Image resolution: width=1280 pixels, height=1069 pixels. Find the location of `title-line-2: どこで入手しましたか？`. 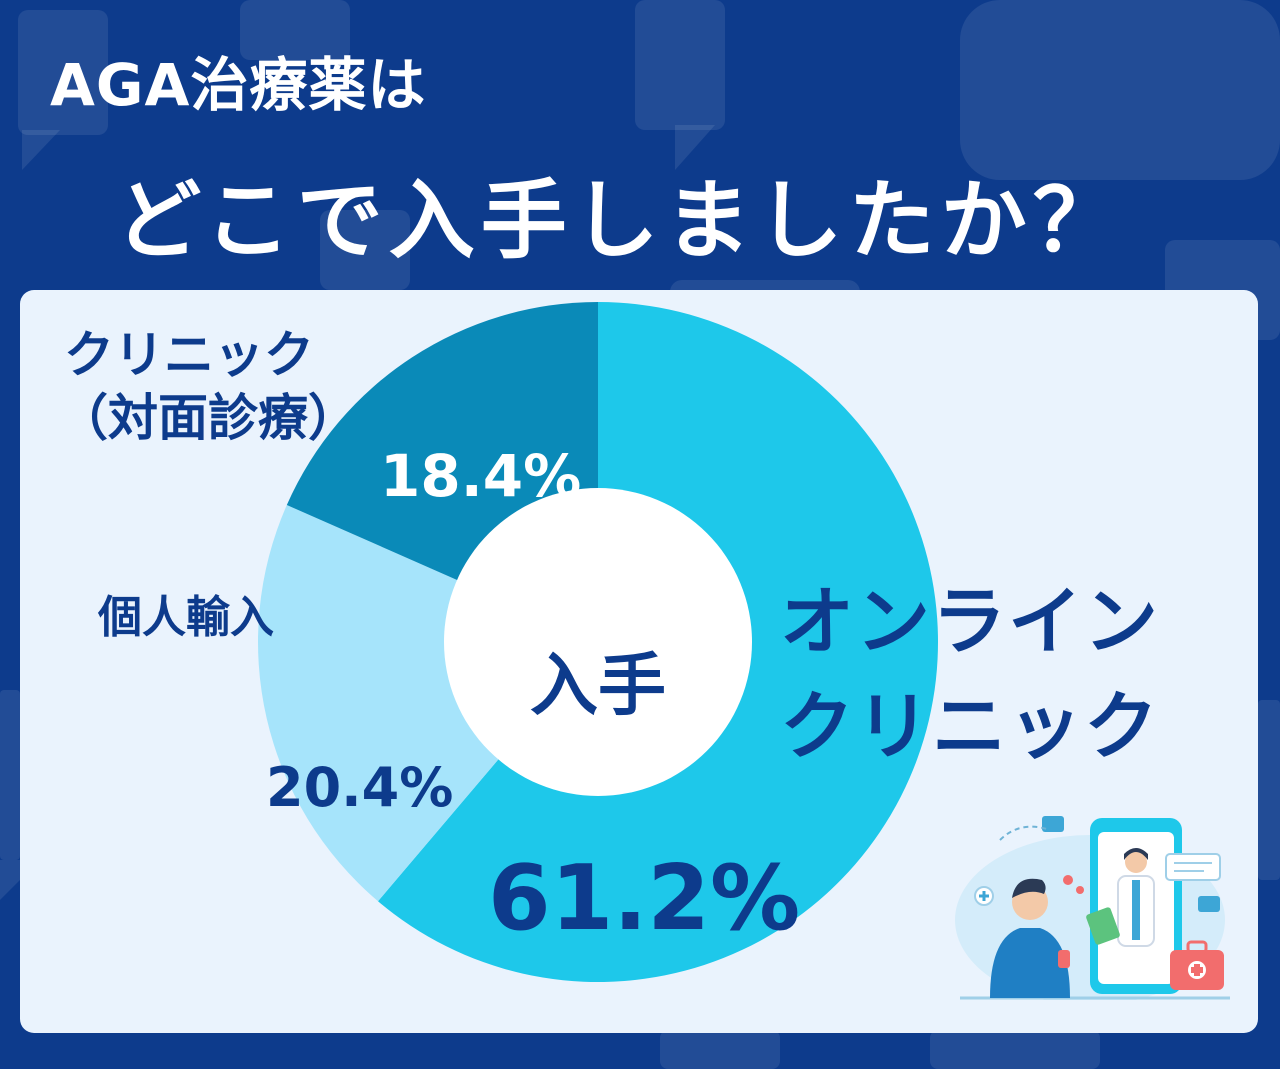

title-line-2: どこで入手しましたか？ is located at coordinates (620, 221).